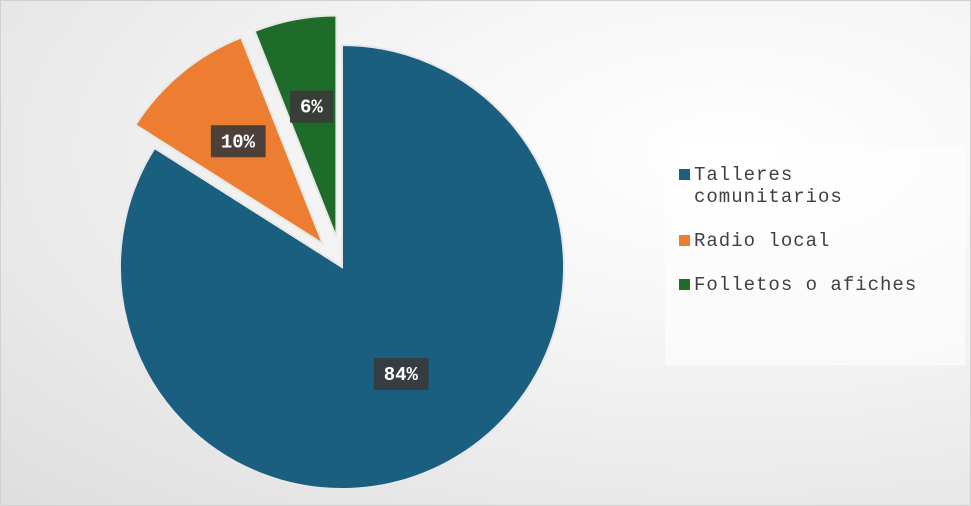 The width and height of the screenshot is (971, 506). I want to click on data-label-group: 84%, so click(401, 373).